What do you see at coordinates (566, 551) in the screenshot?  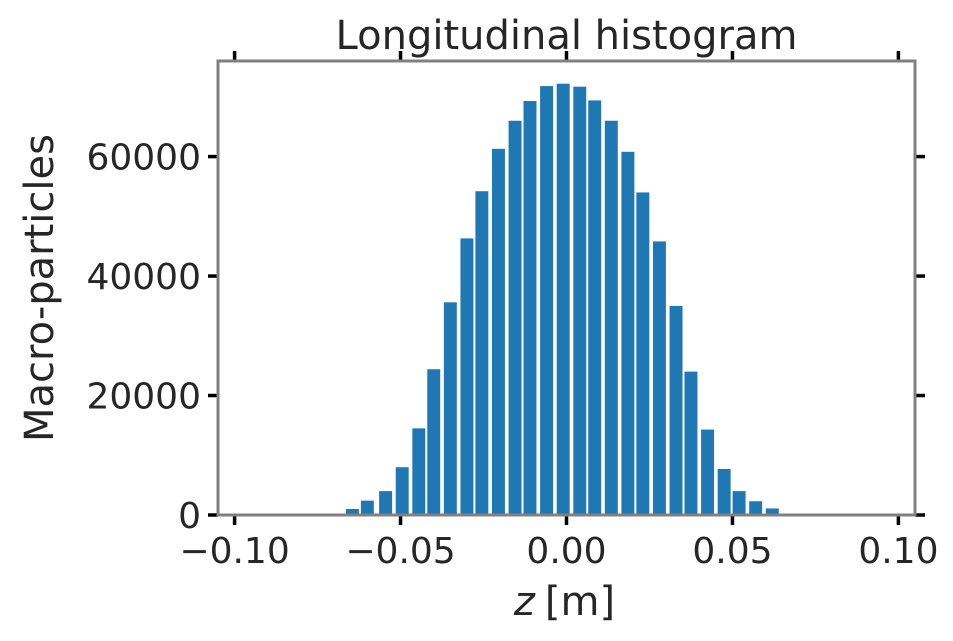 I see `x-tick-label: 0.00` at bounding box center [566, 551].